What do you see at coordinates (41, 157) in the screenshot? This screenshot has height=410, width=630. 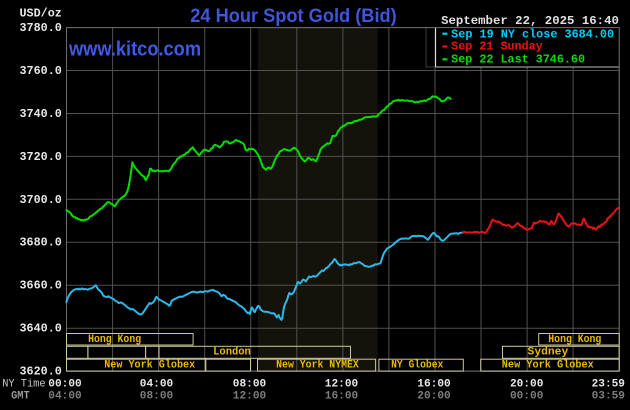 I see `svg-text: 3720.0` at bounding box center [41, 157].